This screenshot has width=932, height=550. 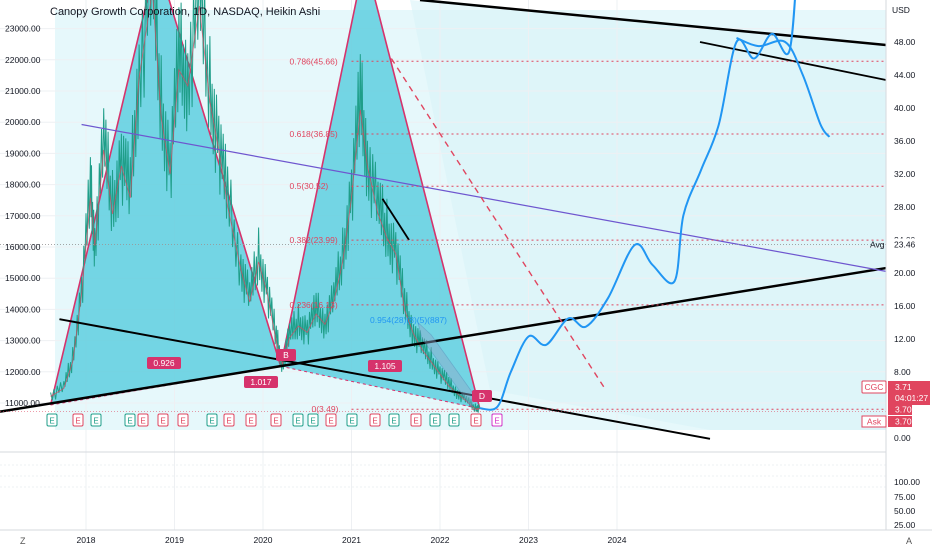 What do you see at coordinates (905, 141) in the screenshot?
I see `right-axis-tick: 36.00` at bounding box center [905, 141].